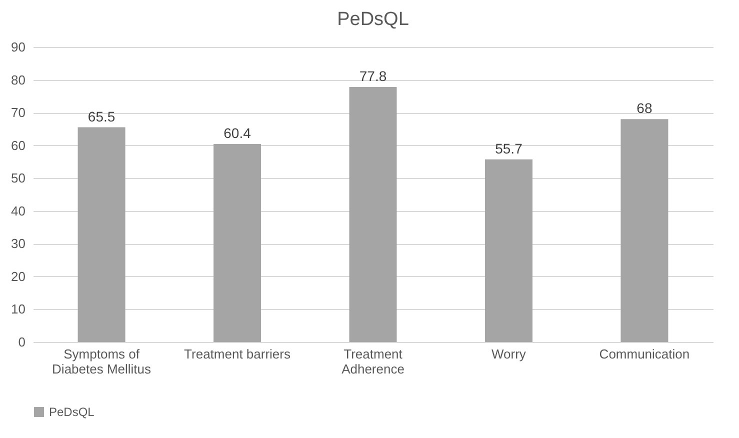 The height and width of the screenshot is (438, 739). Describe the element at coordinates (509, 148) in the screenshot. I see `data-label: 55.7` at that location.